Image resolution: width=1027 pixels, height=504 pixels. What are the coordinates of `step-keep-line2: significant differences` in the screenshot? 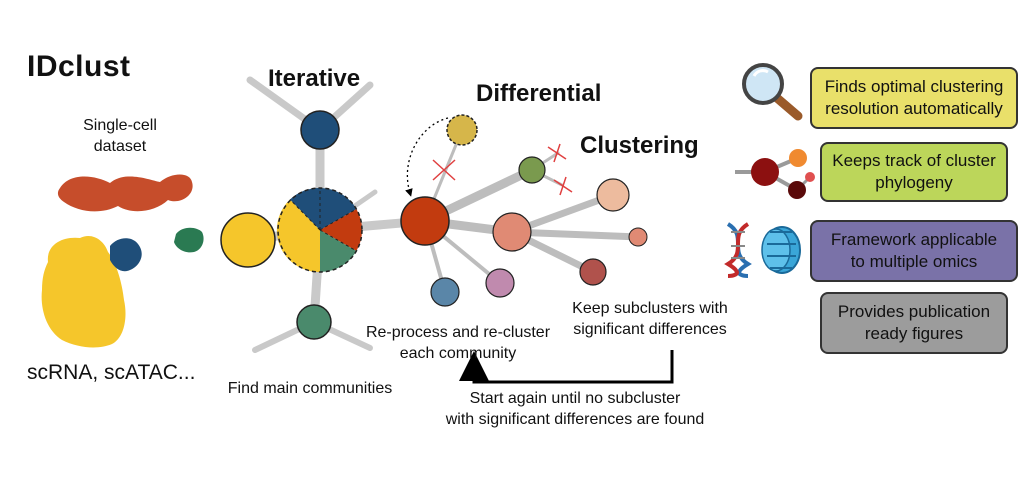 It's located at (650, 329).